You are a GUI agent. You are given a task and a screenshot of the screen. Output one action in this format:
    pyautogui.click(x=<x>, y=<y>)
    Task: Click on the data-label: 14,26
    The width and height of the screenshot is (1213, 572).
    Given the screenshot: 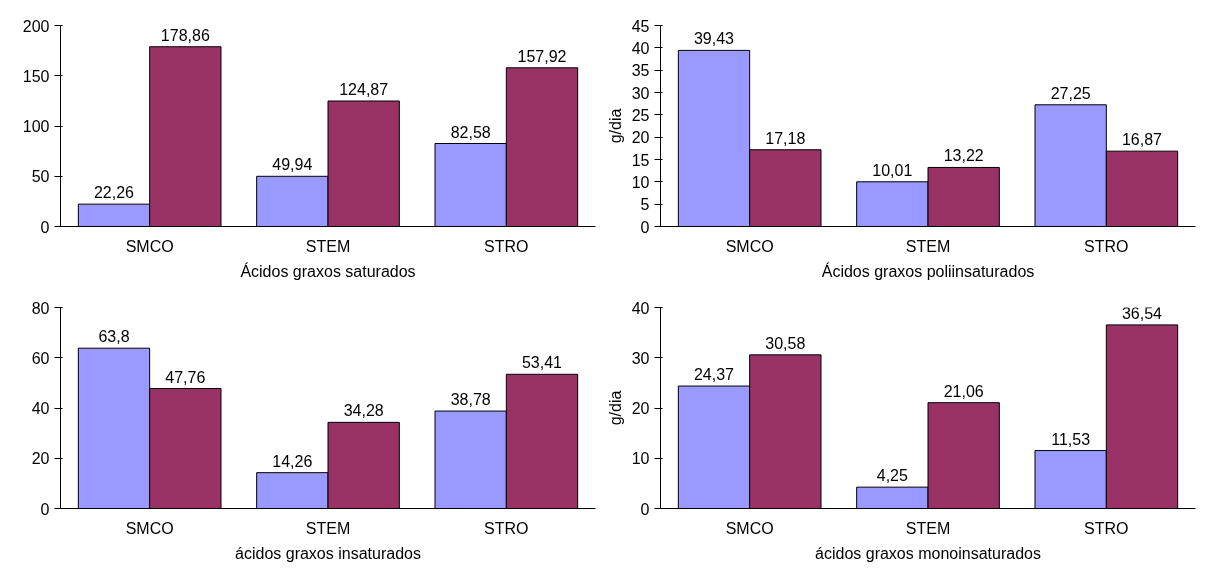 What is the action you would take?
    pyautogui.click(x=292, y=461)
    